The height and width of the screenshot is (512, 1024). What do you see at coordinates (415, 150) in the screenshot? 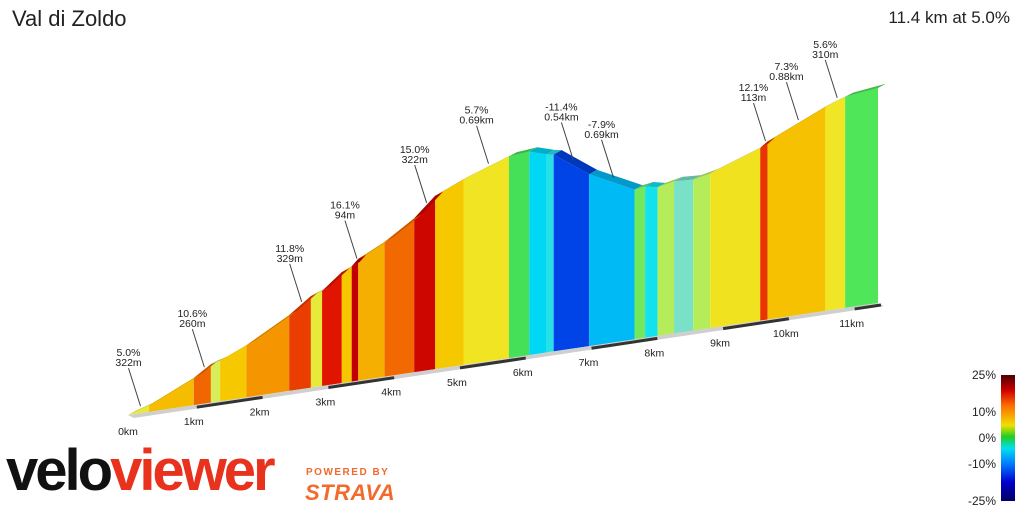
I see `annotation-grade: 15.0%` at bounding box center [415, 150].